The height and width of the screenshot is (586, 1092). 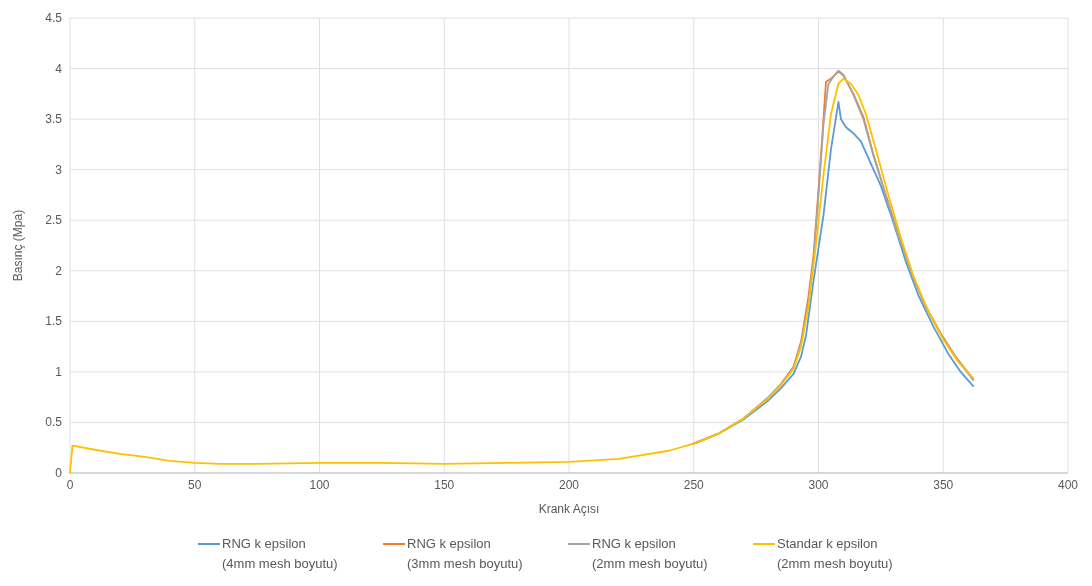 What do you see at coordinates (195, 485) in the screenshot?
I see `x-tick-label: 50` at bounding box center [195, 485].